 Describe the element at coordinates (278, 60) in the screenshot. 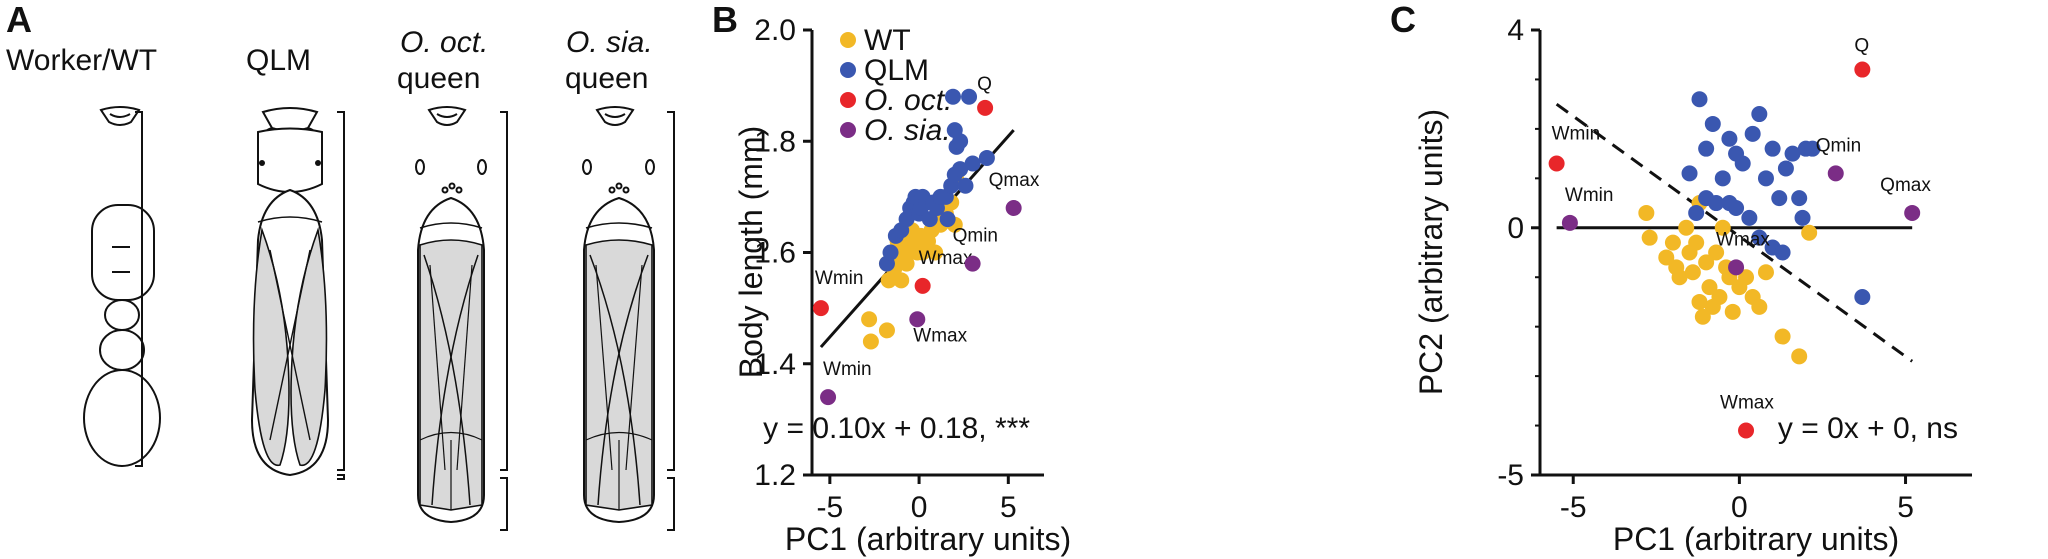

I see `caste-label-qlm: QLM` at that location.